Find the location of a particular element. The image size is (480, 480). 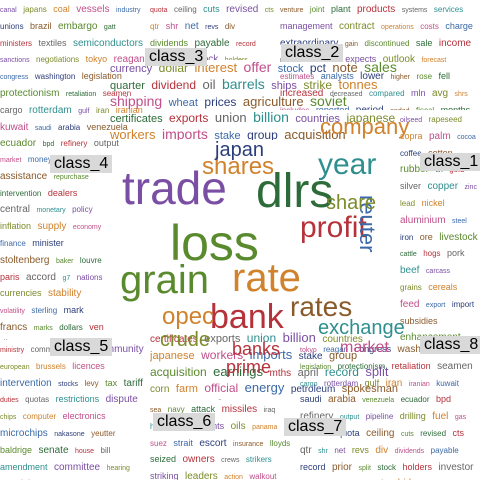

word-japan: japan is located at coordinates (239, 150).